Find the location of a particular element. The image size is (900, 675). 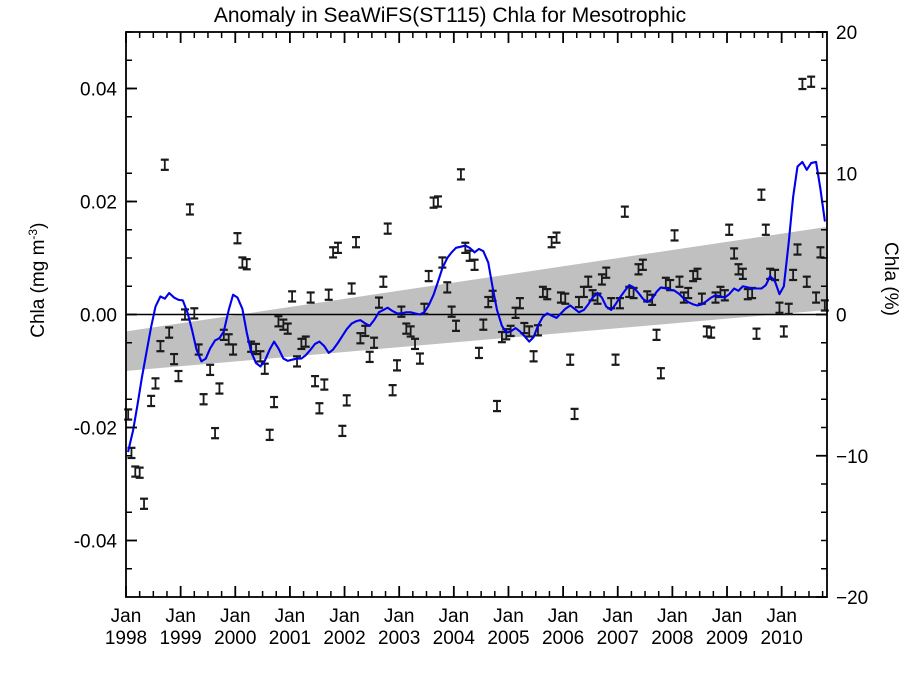

y-tick-label-right: 20 is located at coordinates (846, 33).